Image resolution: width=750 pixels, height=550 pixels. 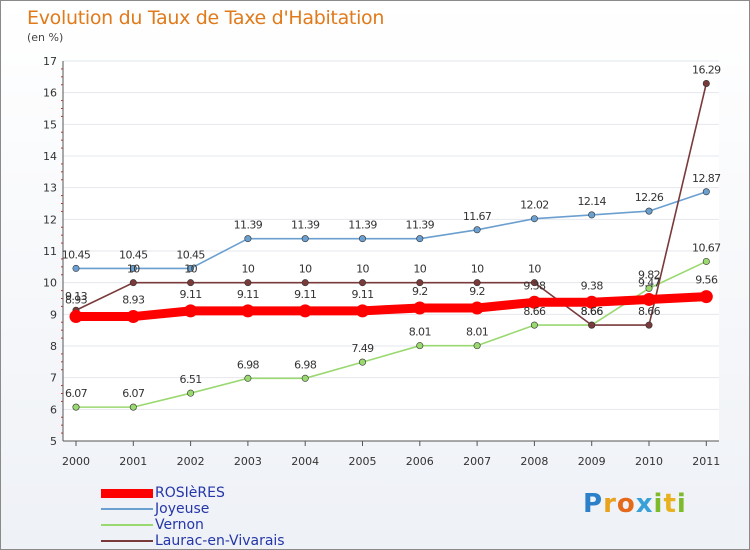 I want to click on x-tick-label: 2002, so click(x=191, y=461).